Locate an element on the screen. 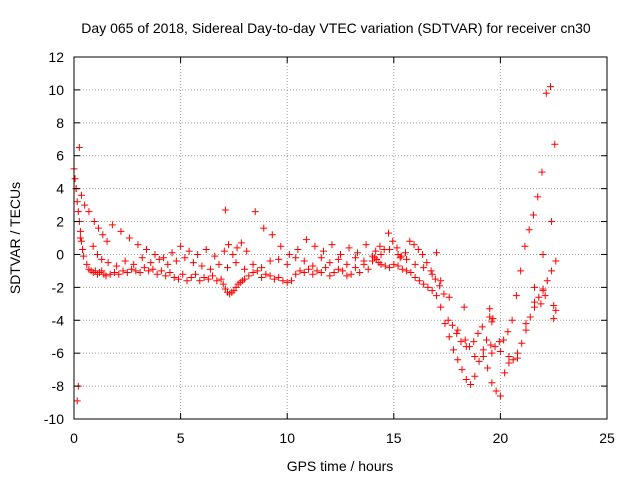  x-axis-label: GPS time / hours is located at coordinates (340, 466).